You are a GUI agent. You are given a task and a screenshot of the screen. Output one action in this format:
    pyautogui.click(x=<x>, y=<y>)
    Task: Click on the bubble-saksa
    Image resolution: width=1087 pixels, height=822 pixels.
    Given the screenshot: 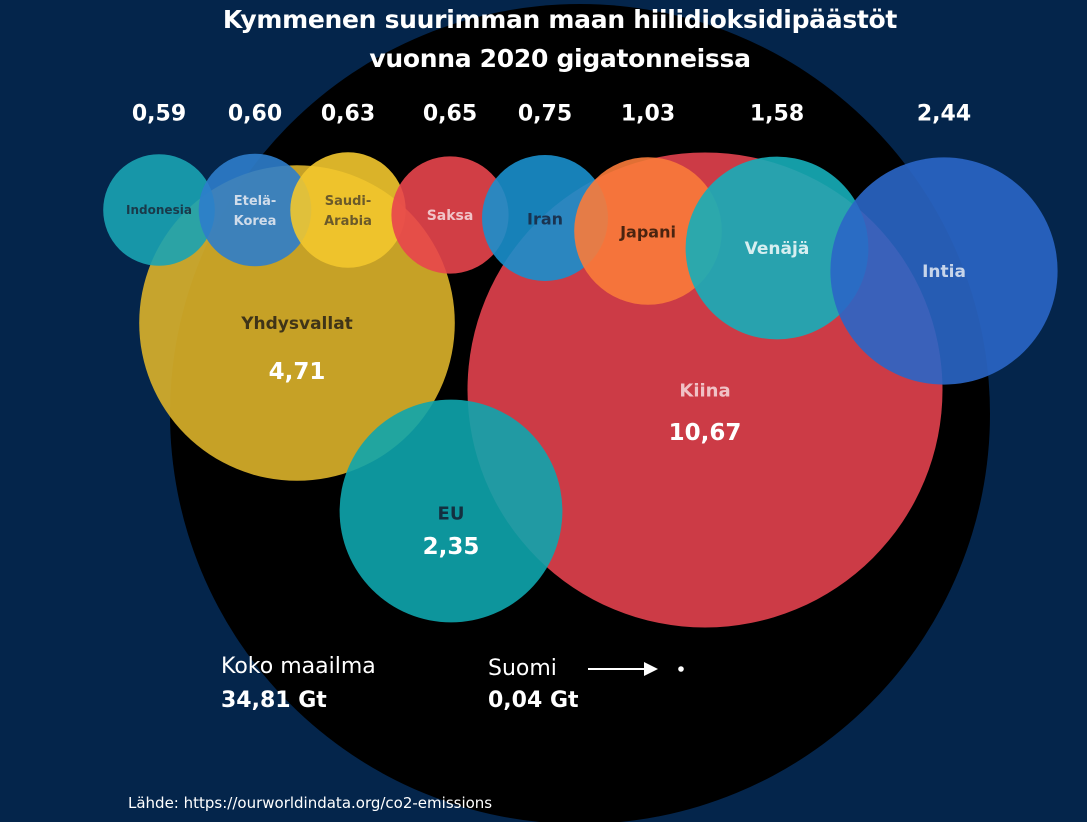 What is the action you would take?
    pyautogui.click(x=450, y=215)
    